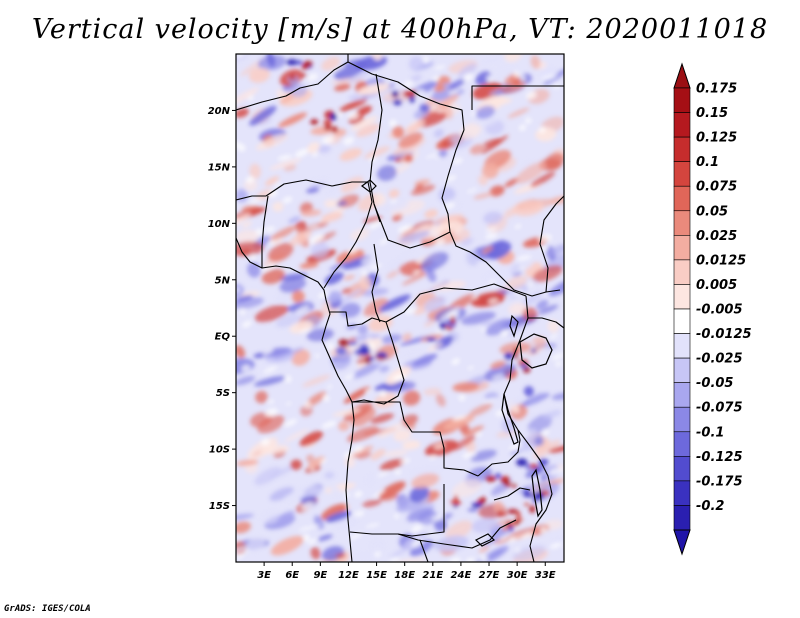 The height and width of the screenshot is (618, 800). Describe the element at coordinates (292, 82) in the screenshot. I see `border-sahara` at that location.